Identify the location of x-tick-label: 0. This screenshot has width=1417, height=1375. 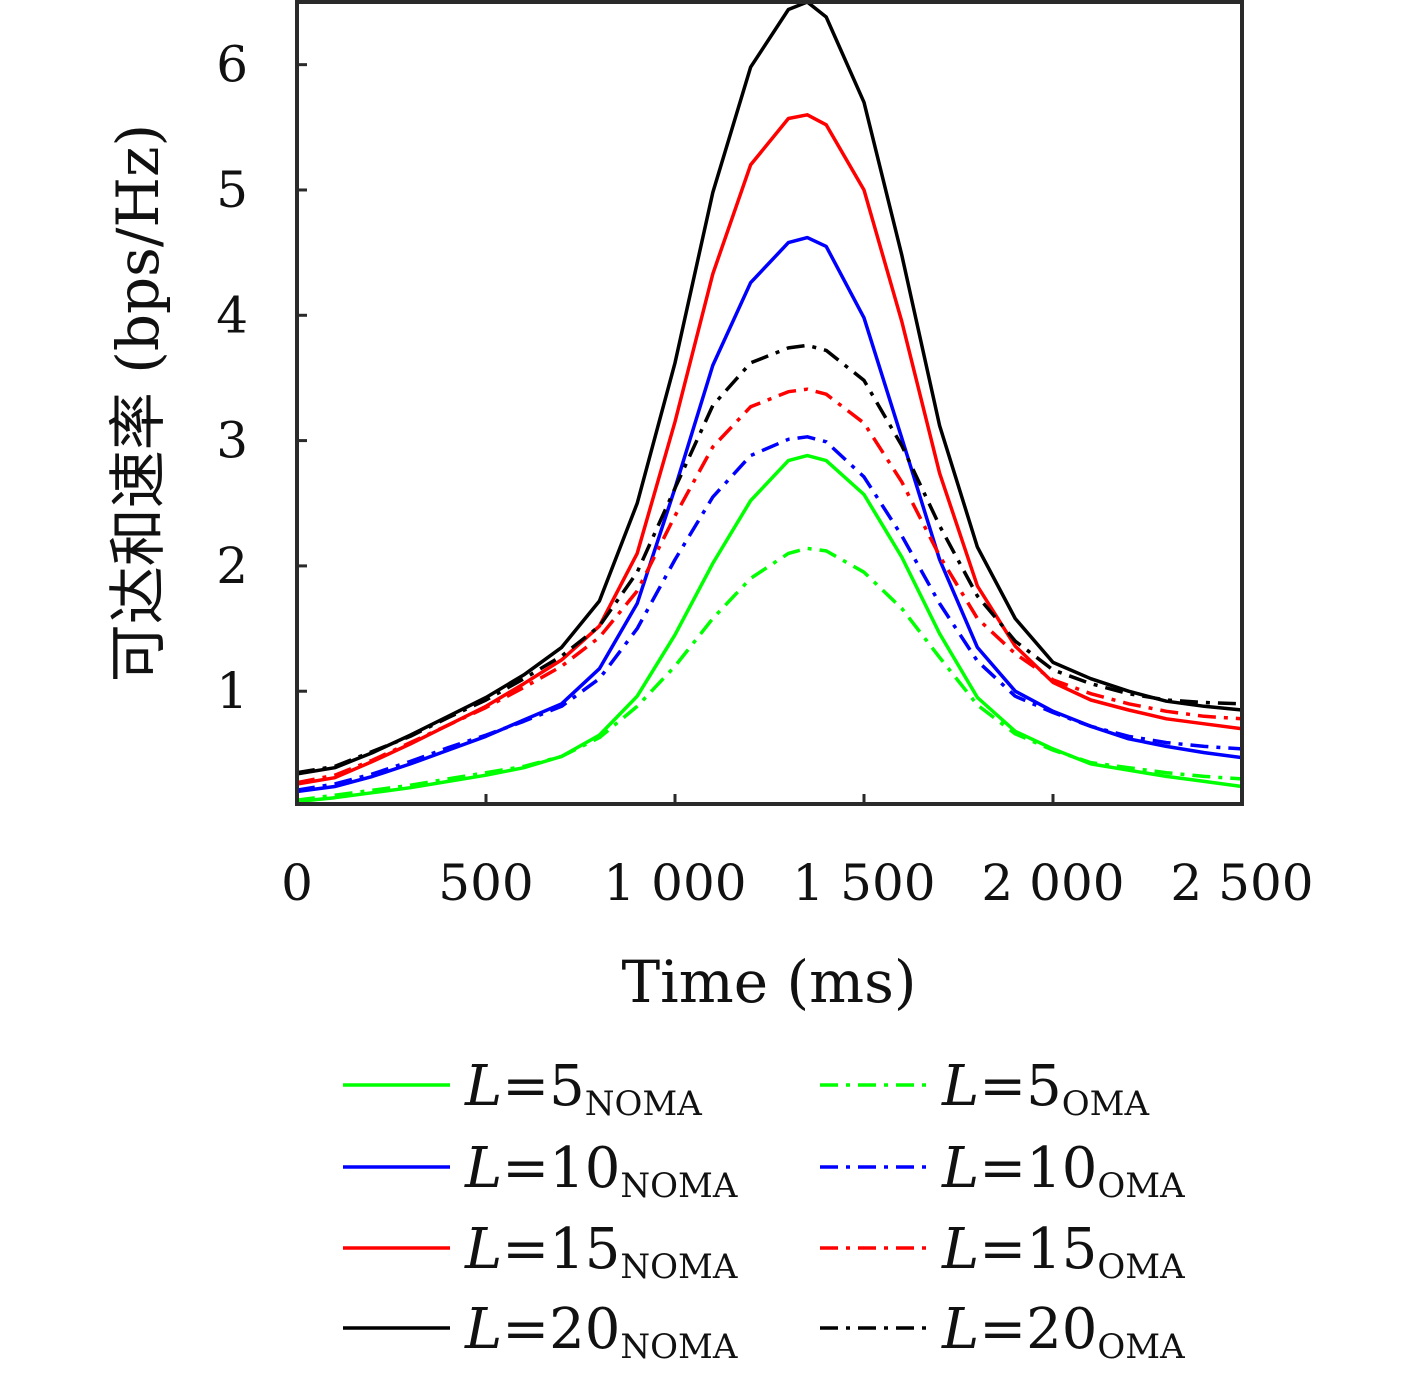
(297, 883).